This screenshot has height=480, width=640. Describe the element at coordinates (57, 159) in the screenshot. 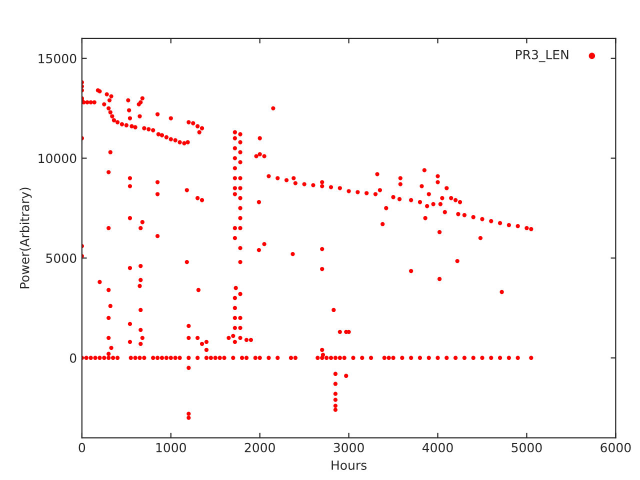

I see `y-tick-label: 10000` at that location.